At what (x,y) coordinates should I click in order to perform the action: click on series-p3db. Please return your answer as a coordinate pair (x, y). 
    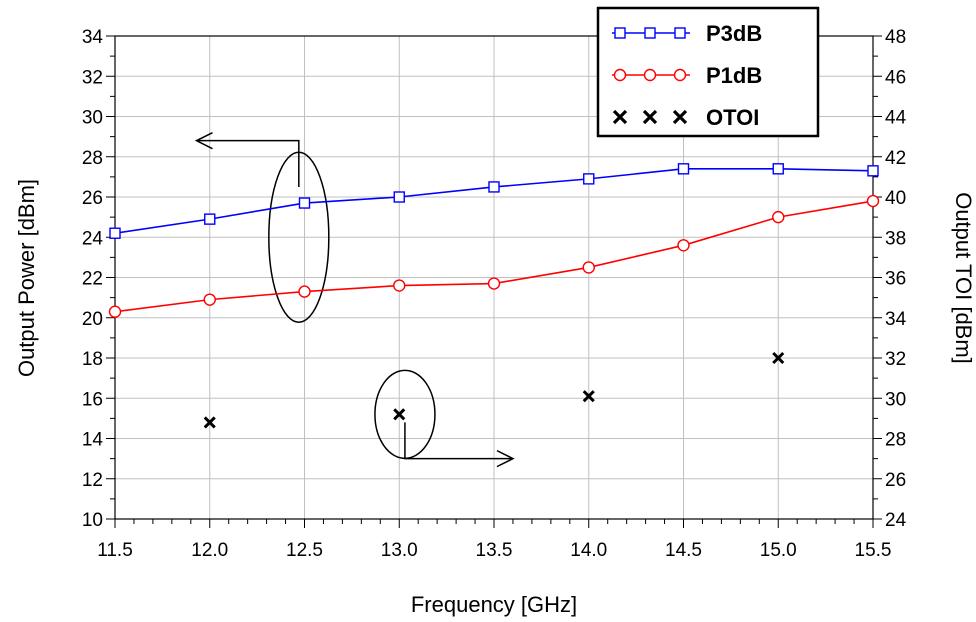
    Looking at the image, I should click on (494, 201).